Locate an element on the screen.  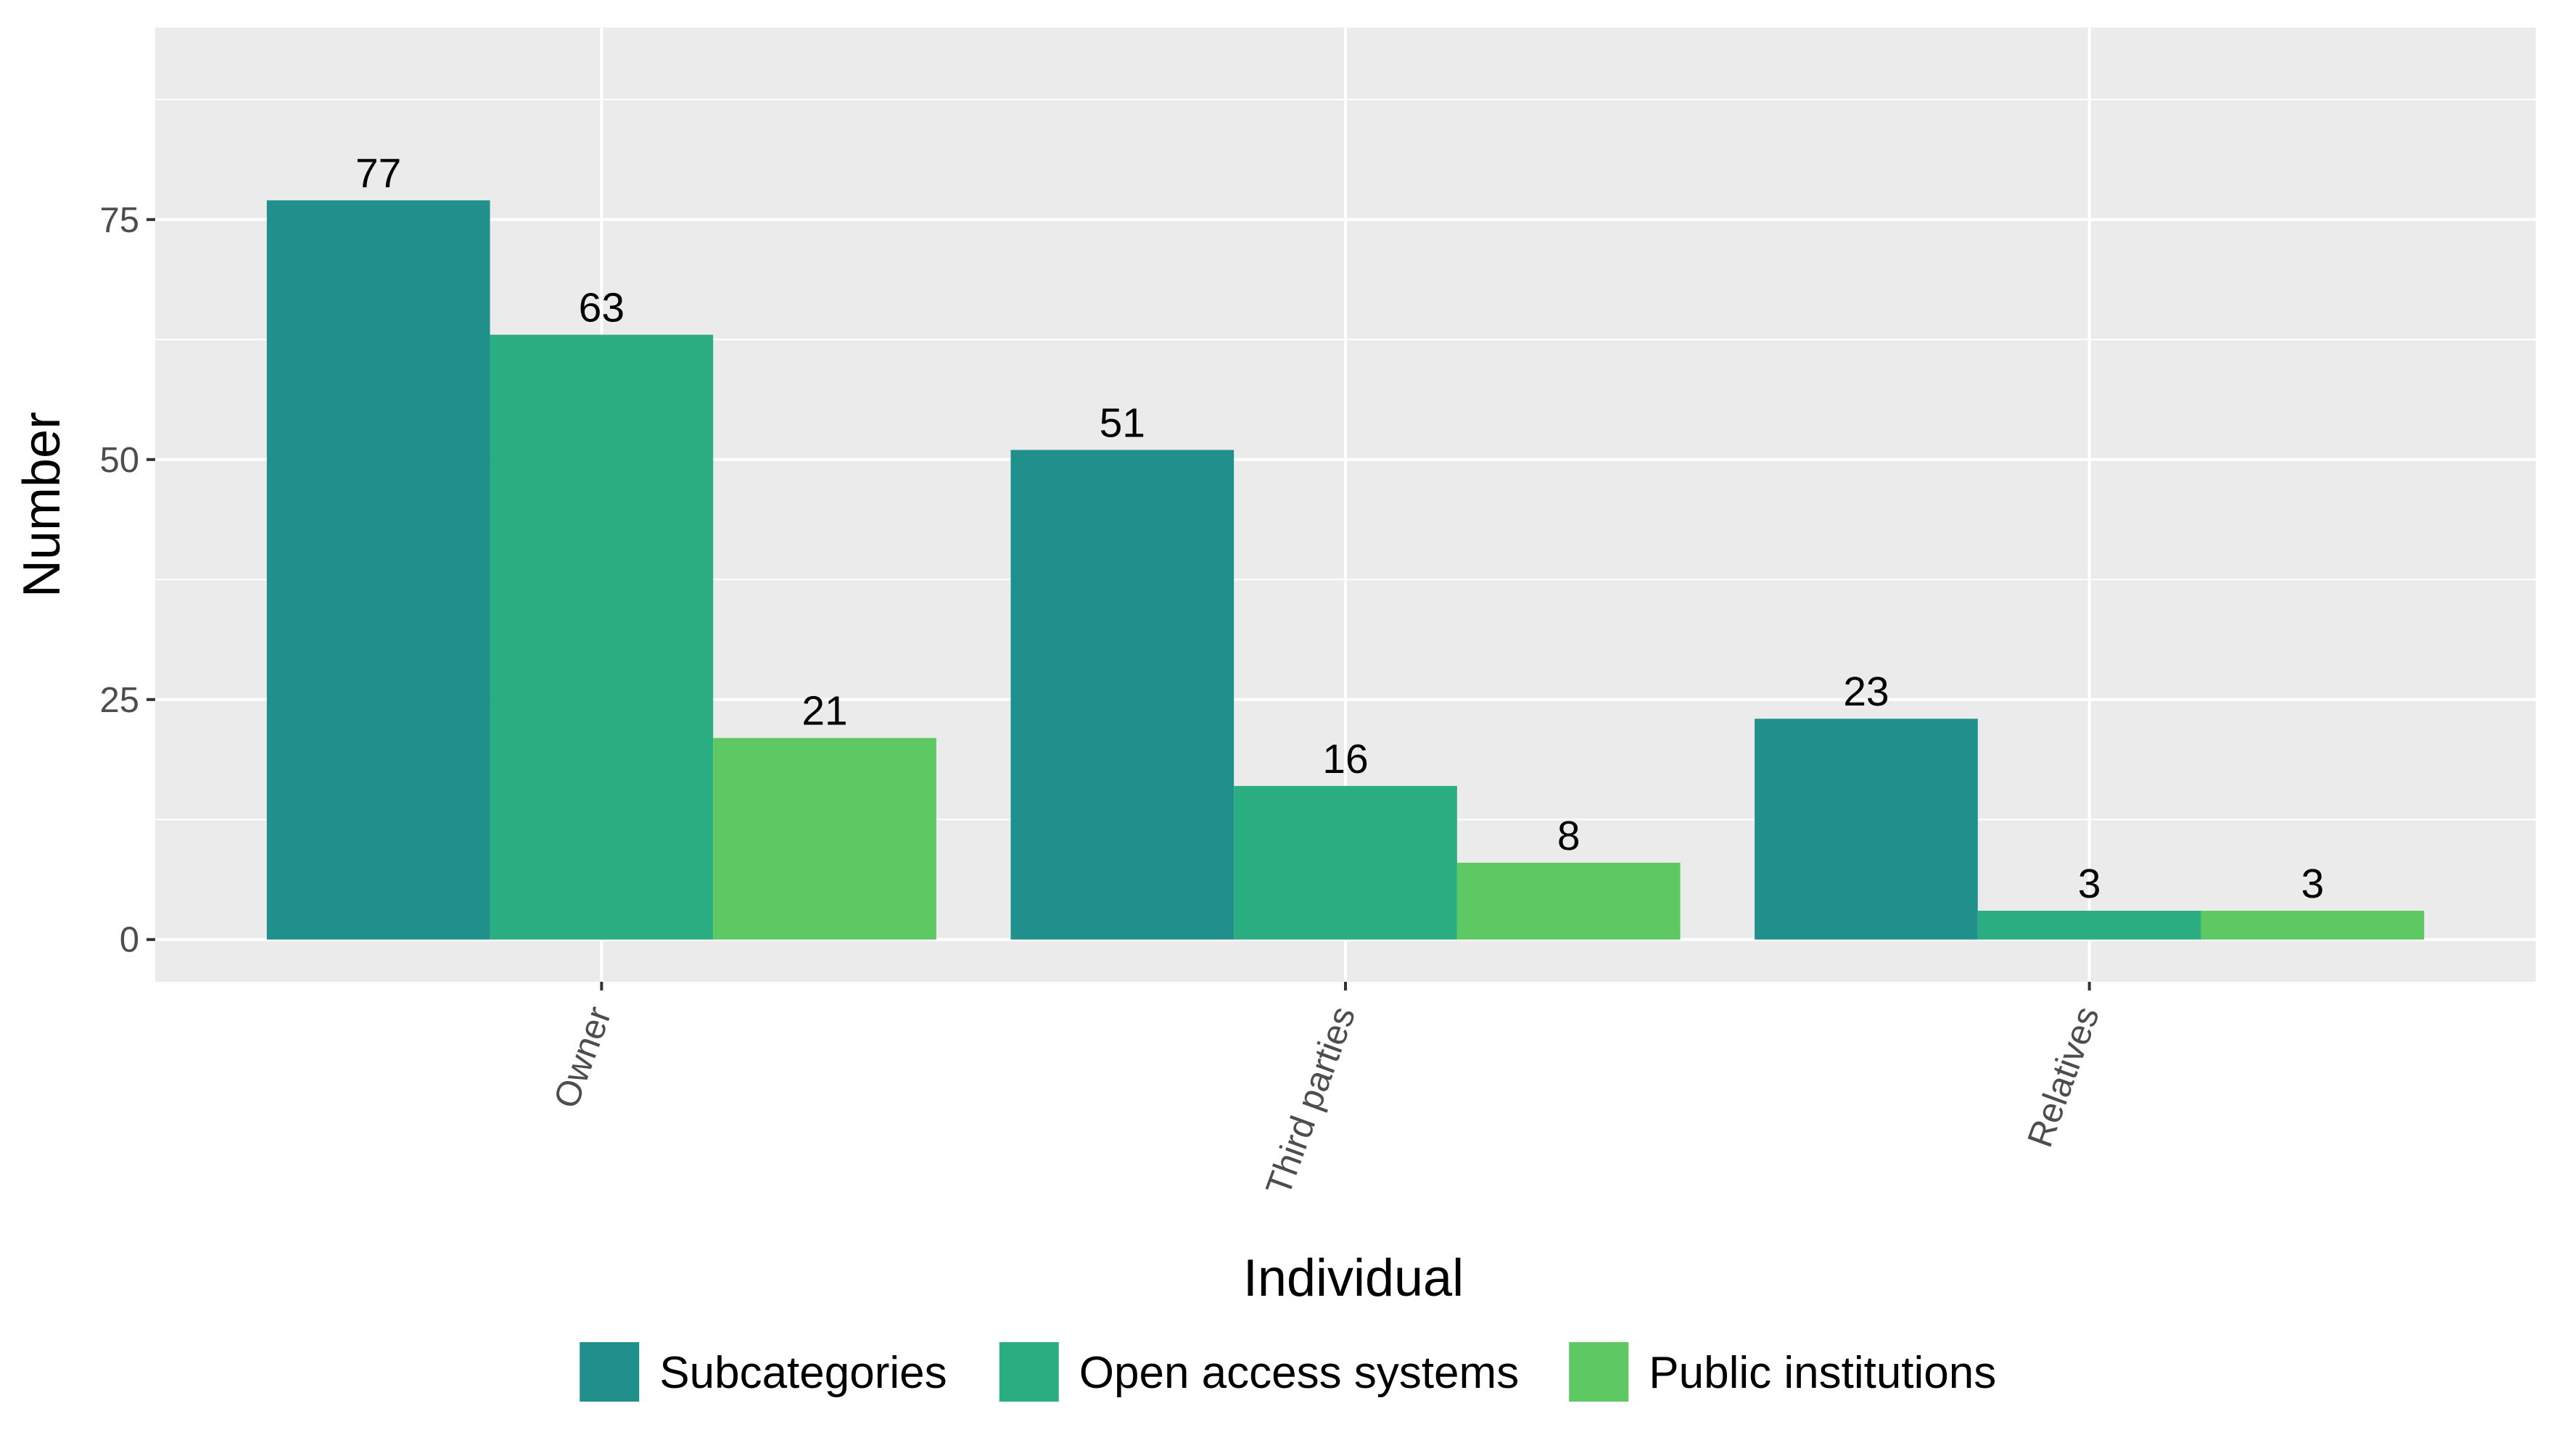
legend-label: Subcategories is located at coordinates (803, 1373).